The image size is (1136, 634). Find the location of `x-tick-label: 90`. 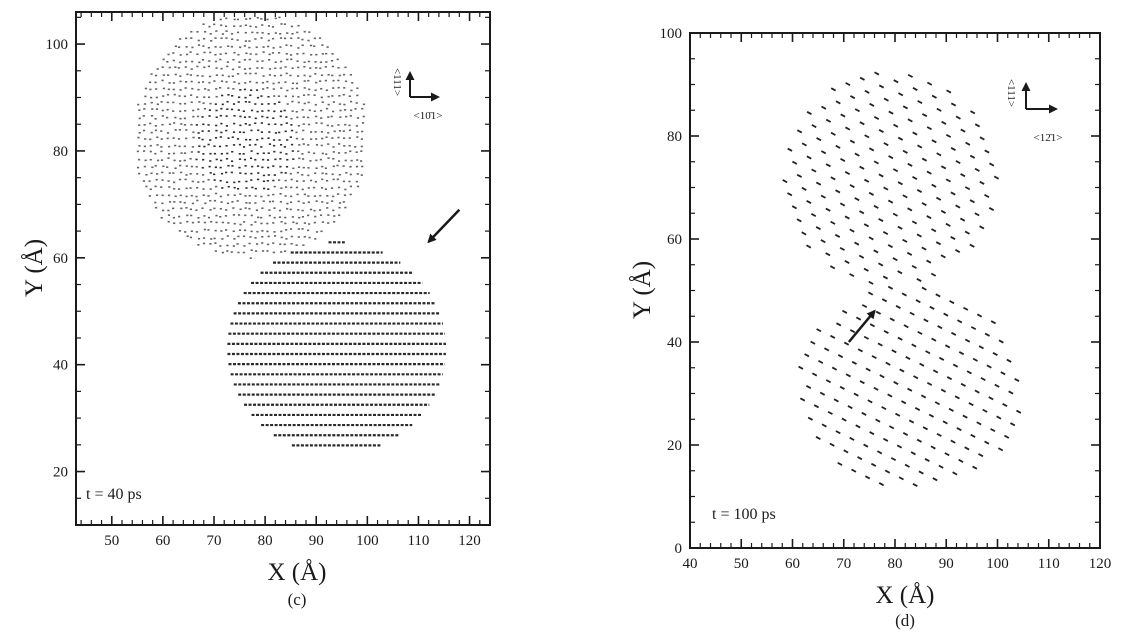

x-tick-label: 90 is located at coordinates (316, 541).